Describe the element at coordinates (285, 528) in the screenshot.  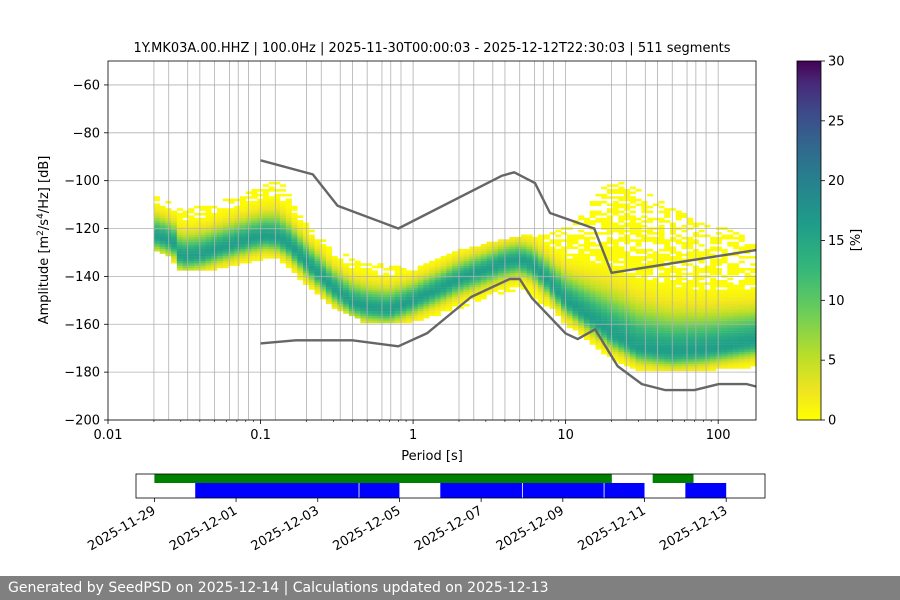
I see `timeline-date-label: 2025-12-03` at that location.